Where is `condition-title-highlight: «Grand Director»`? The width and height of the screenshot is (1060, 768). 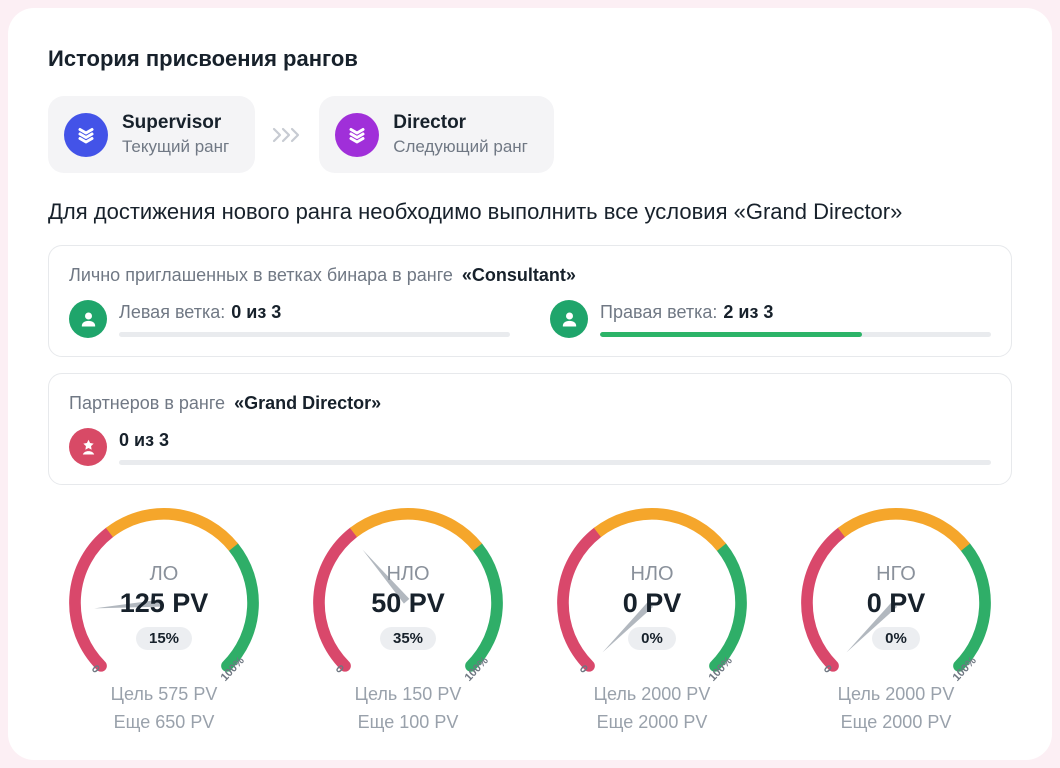
condition-title-highlight: «Grand Director» is located at coordinates (308, 403).